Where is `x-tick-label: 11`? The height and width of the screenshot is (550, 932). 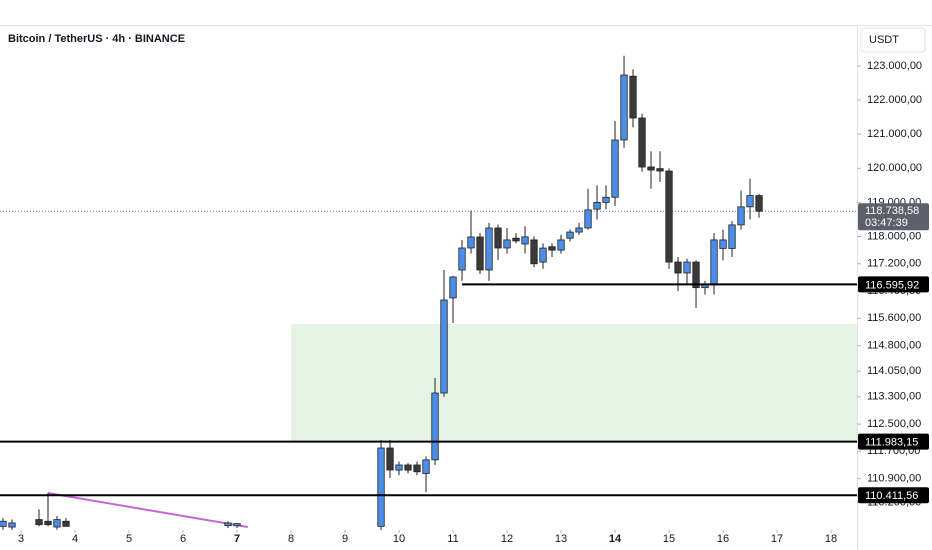 x-tick-label: 11 is located at coordinates (452, 539).